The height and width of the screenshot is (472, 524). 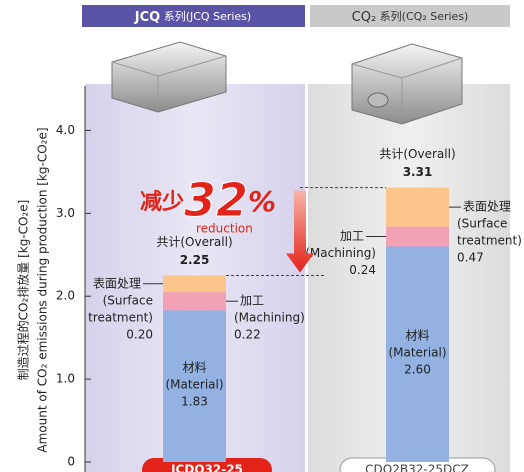 What do you see at coordinates (247, 335) in the screenshot?
I see `segment-label: 0.22` at bounding box center [247, 335].